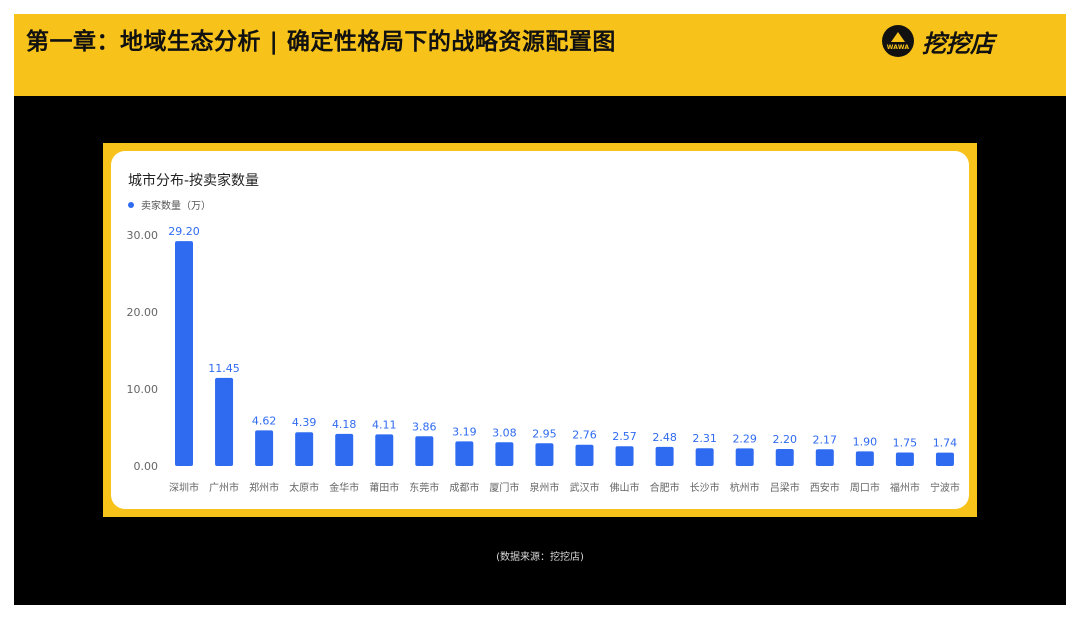  Describe the element at coordinates (865, 441) in the screenshot. I see `data-label: 1.90` at that location.